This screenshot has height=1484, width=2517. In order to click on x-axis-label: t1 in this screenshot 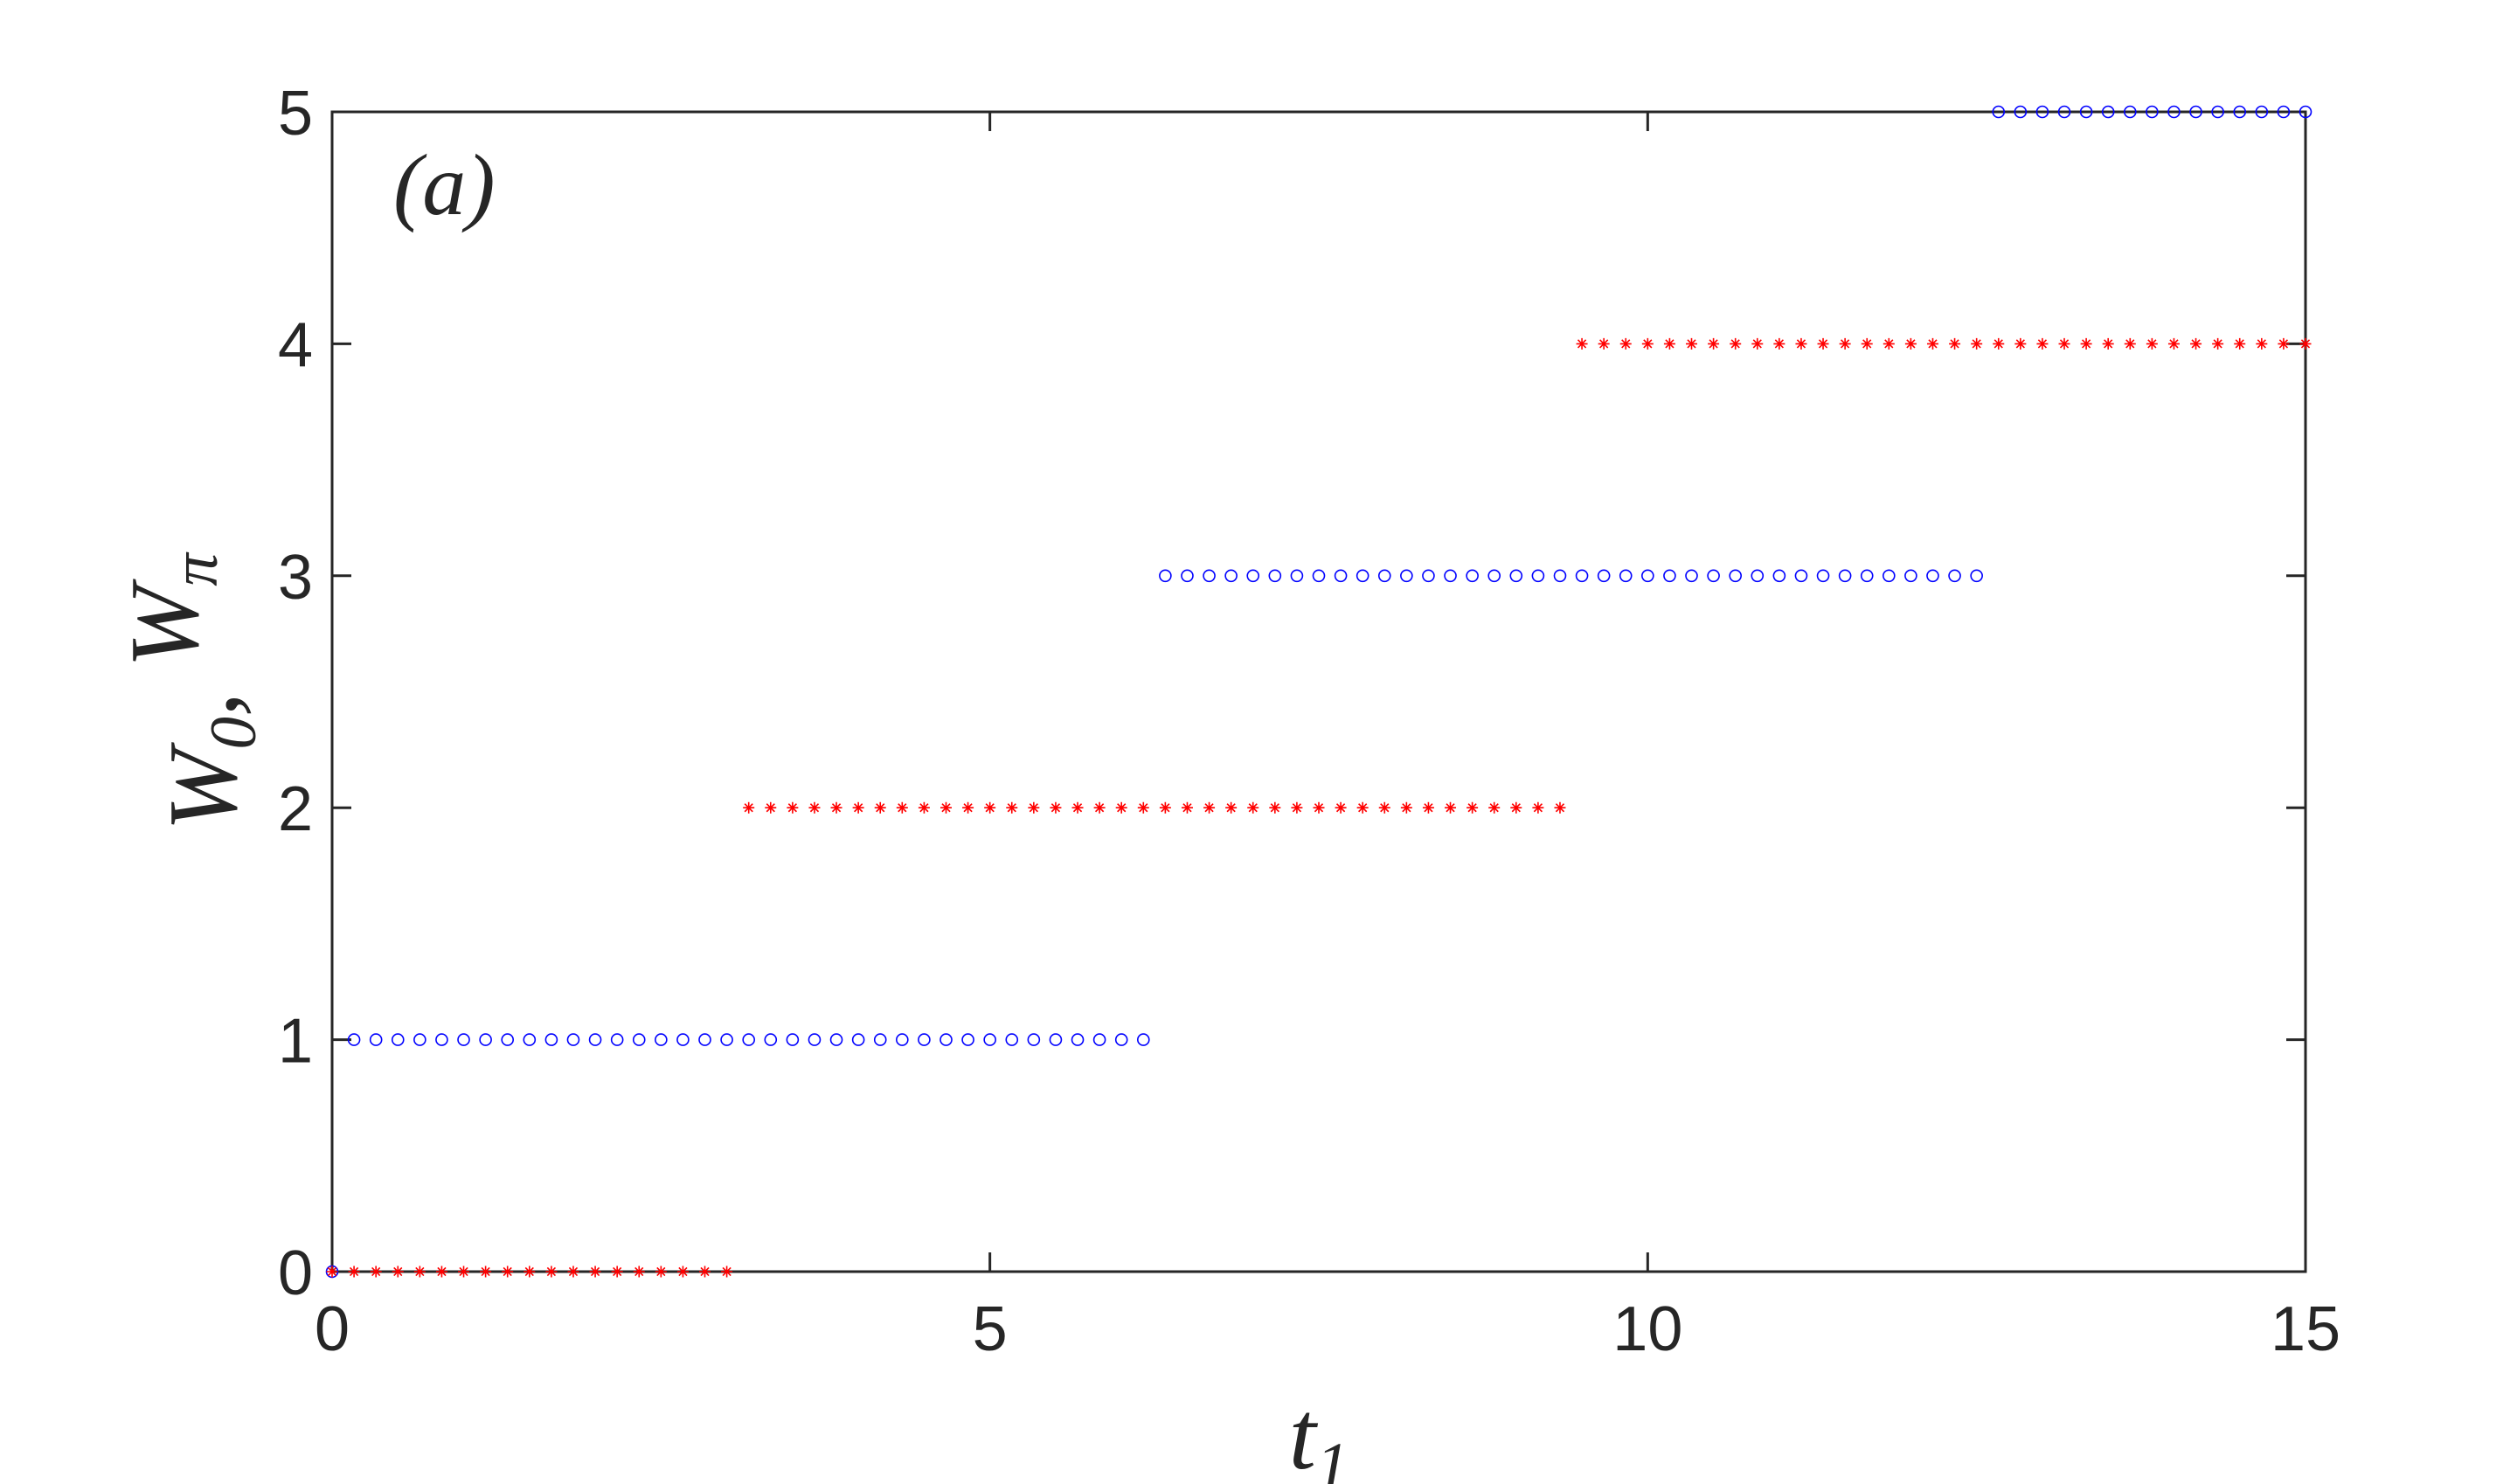, I will do `click(1319, 1433)`.